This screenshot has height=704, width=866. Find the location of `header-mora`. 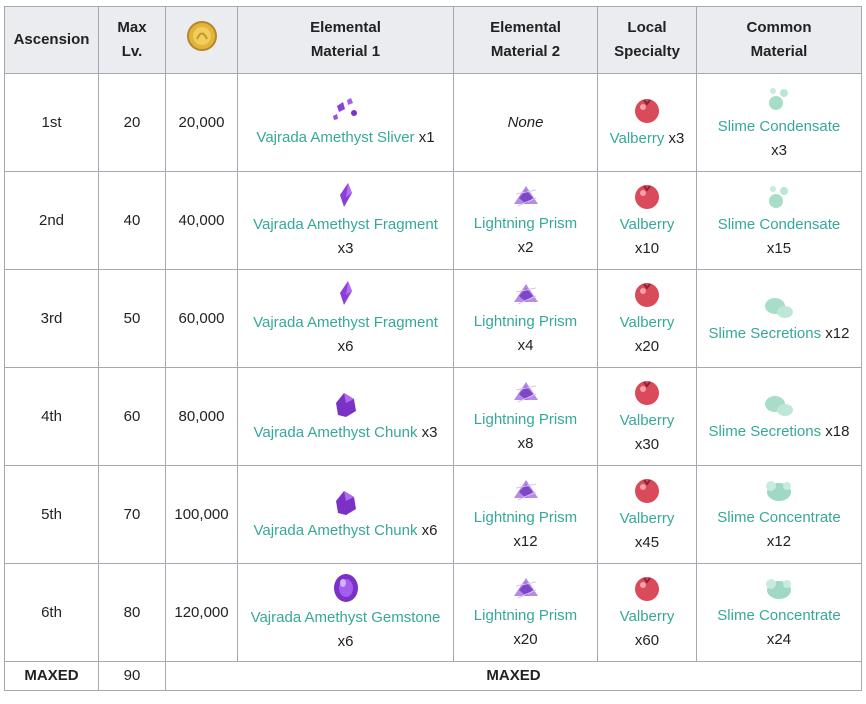

header-mora is located at coordinates (201, 40).